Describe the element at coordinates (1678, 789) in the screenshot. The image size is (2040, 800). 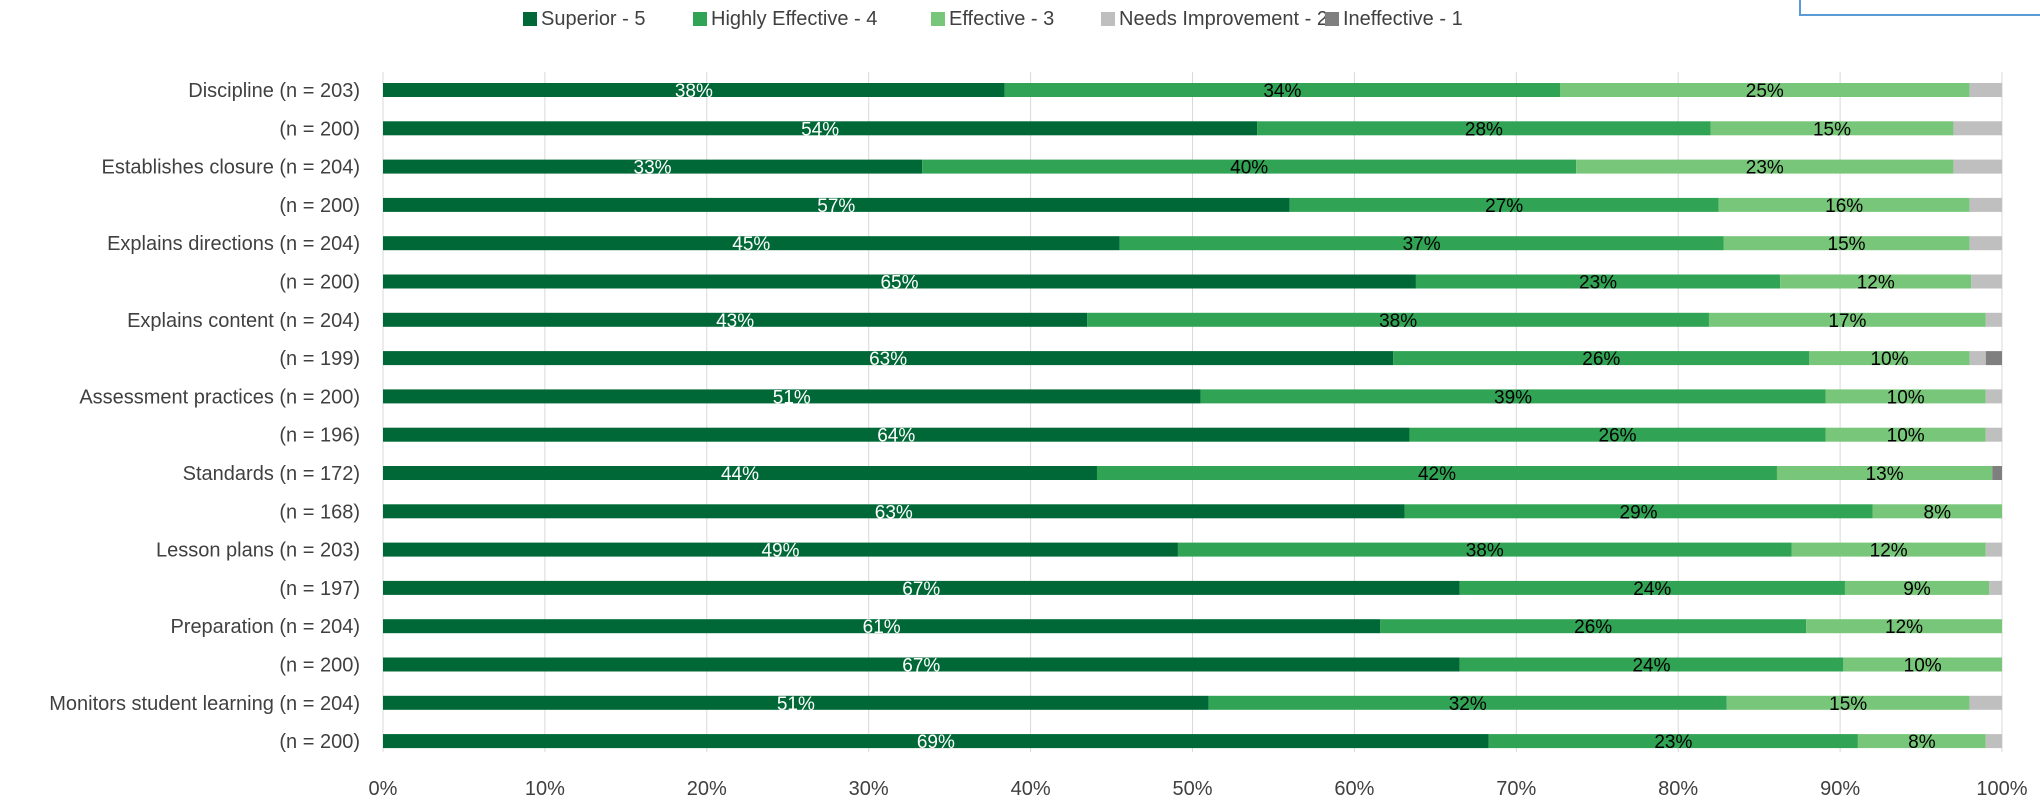
I see `x-tick-label: 80%` at that location.